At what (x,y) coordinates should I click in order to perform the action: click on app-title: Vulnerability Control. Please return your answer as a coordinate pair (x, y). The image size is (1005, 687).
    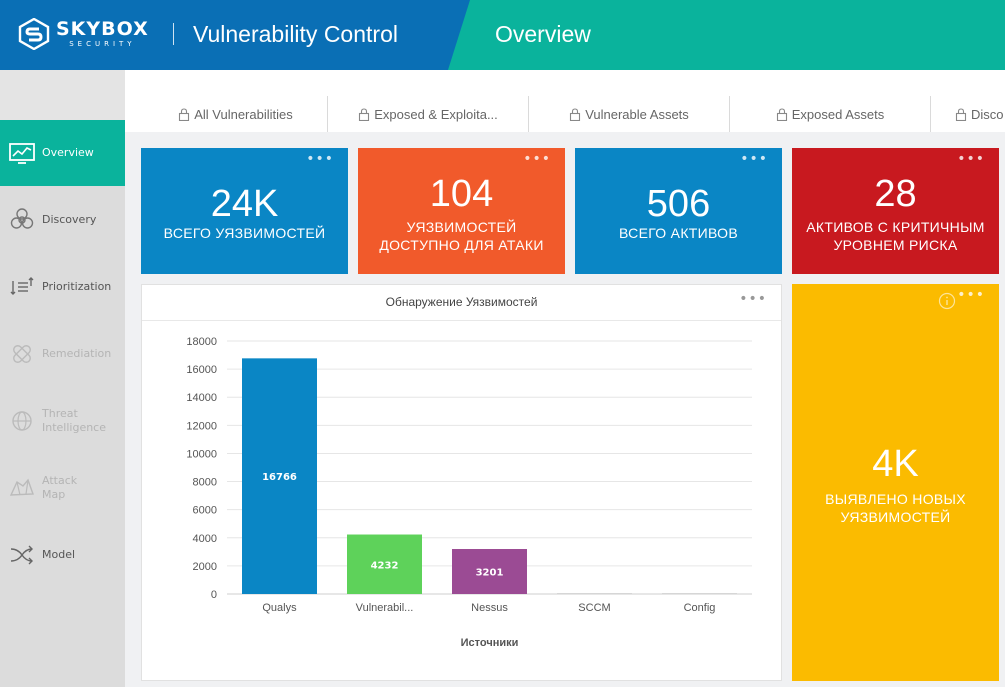
    Looking at the image, I should click on (295, 34).